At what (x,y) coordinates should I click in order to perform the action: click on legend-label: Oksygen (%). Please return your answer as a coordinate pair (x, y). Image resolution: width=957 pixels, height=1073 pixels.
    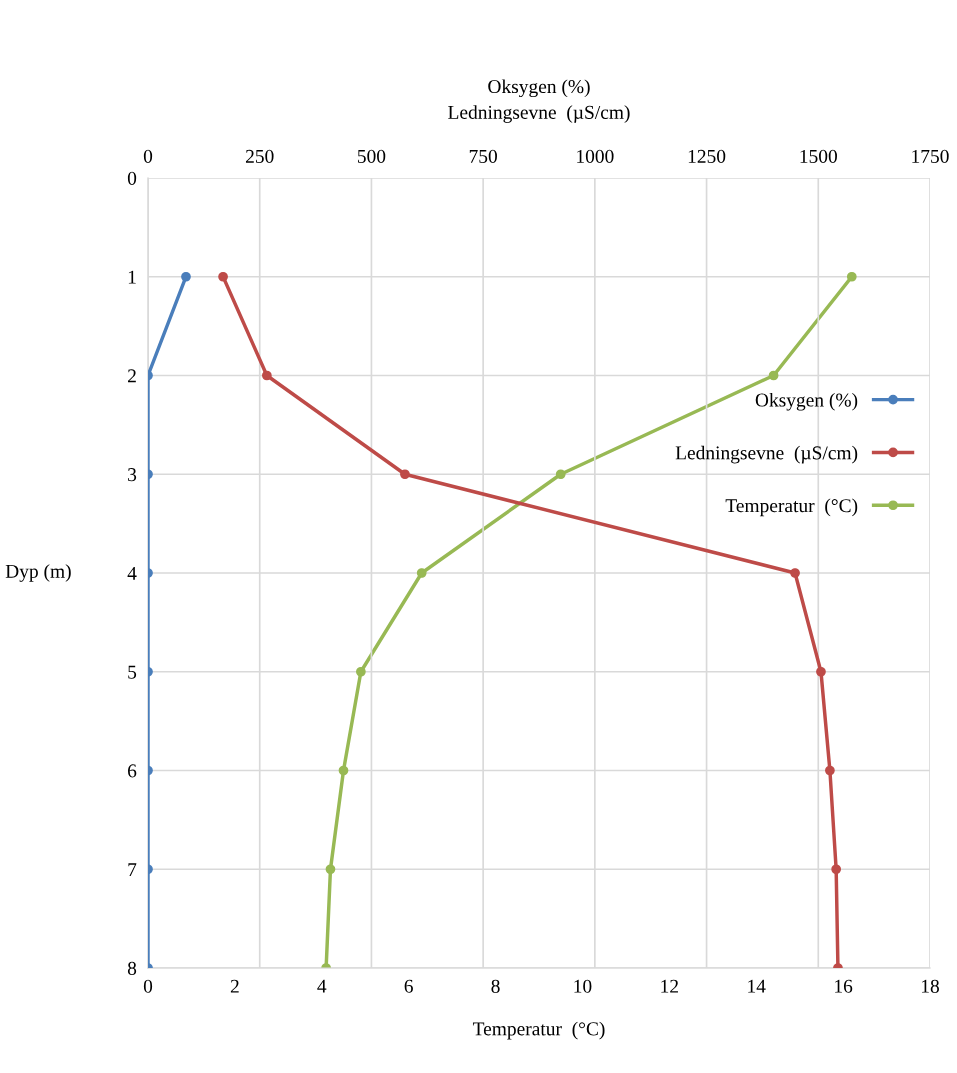
    Looking at the image, I should click on (806, 401).